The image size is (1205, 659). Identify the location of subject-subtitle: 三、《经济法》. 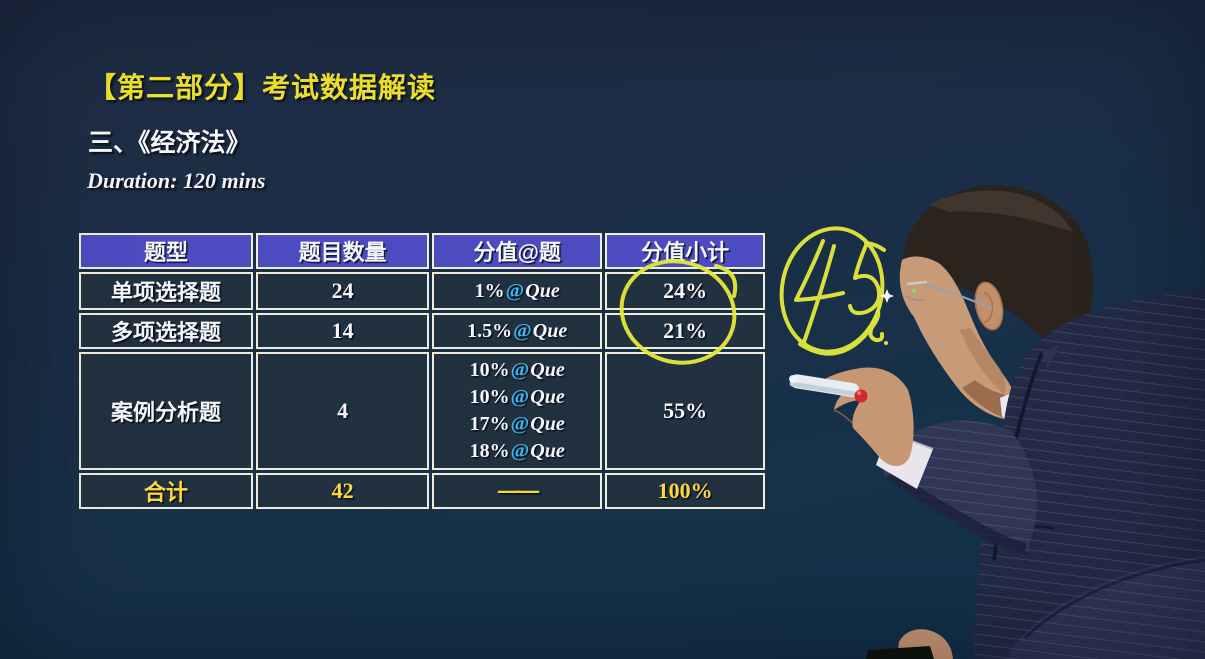
(169, 143).